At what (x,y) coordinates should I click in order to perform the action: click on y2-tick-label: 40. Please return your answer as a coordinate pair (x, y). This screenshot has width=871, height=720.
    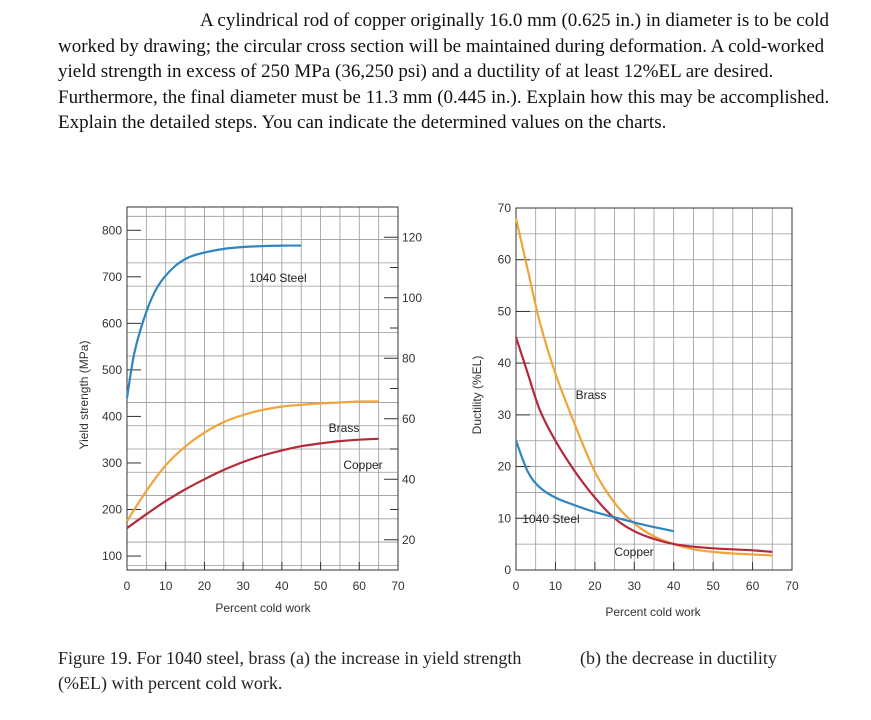
    Looking at the image, I should click on (409, 479).